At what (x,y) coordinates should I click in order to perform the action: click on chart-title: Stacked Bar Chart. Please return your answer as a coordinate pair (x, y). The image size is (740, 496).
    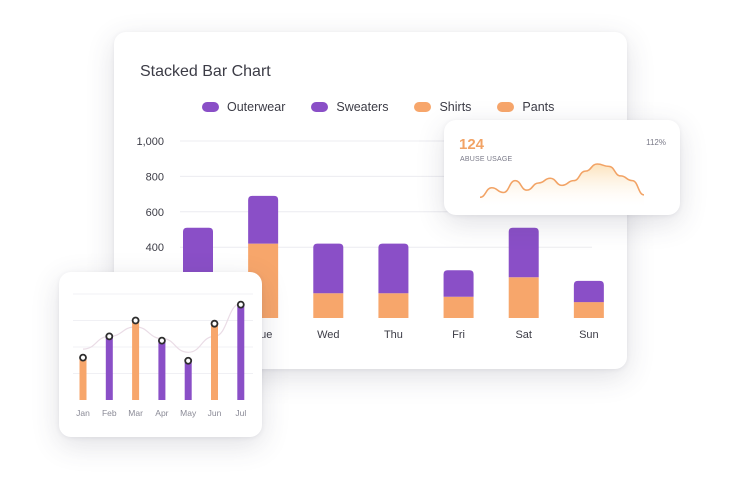
    Looking at the image, I should click on (205, 71).